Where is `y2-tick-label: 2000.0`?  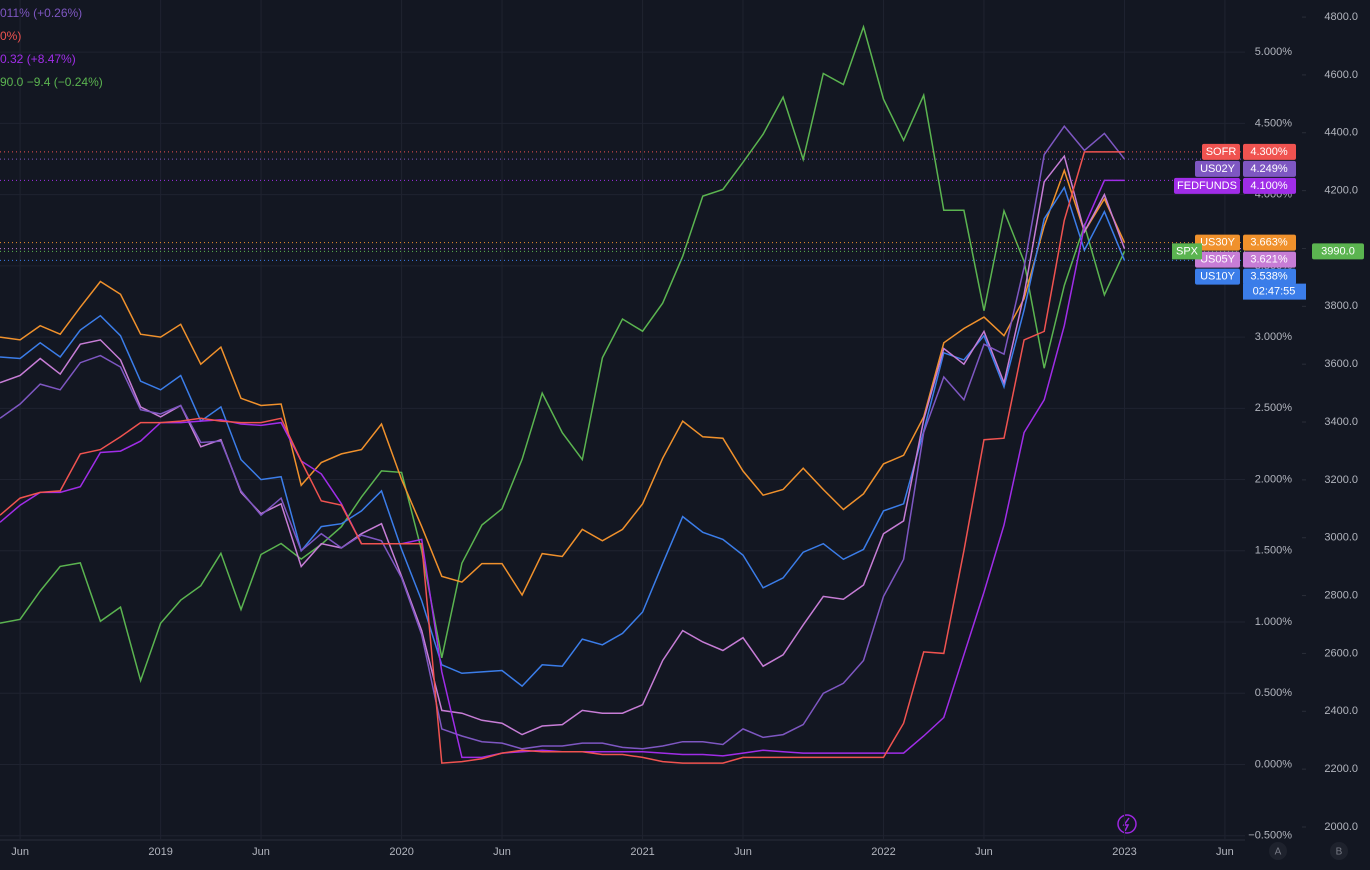 y2-tick-label: 2000.0 is located at coordinates (1341, 827).